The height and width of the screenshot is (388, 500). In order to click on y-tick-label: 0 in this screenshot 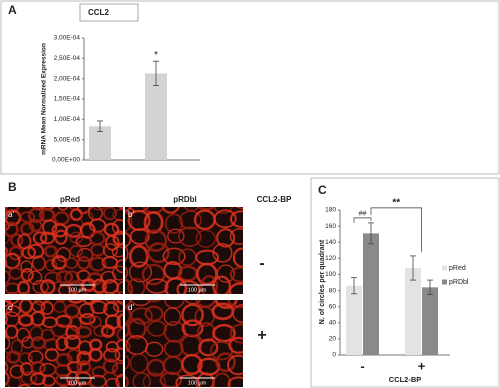, I will do `click(334, 355)`.